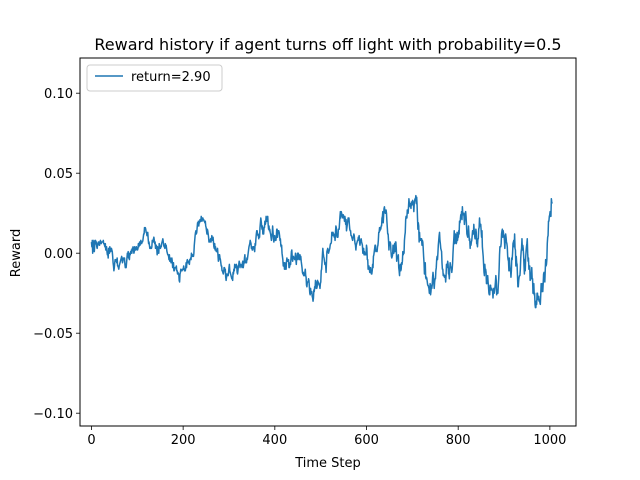  I want to click on legend-label: return=2.90, so click(171, 77).